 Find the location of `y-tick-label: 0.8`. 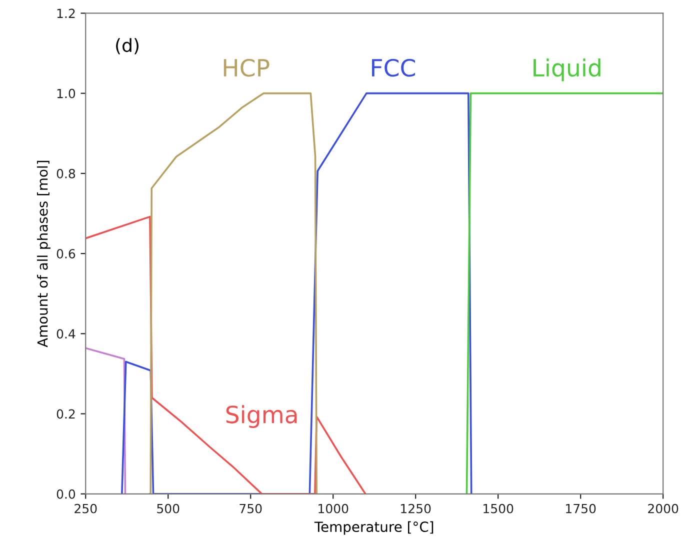

y-tick-label: 0.8 is located at coordinates (66, 173).